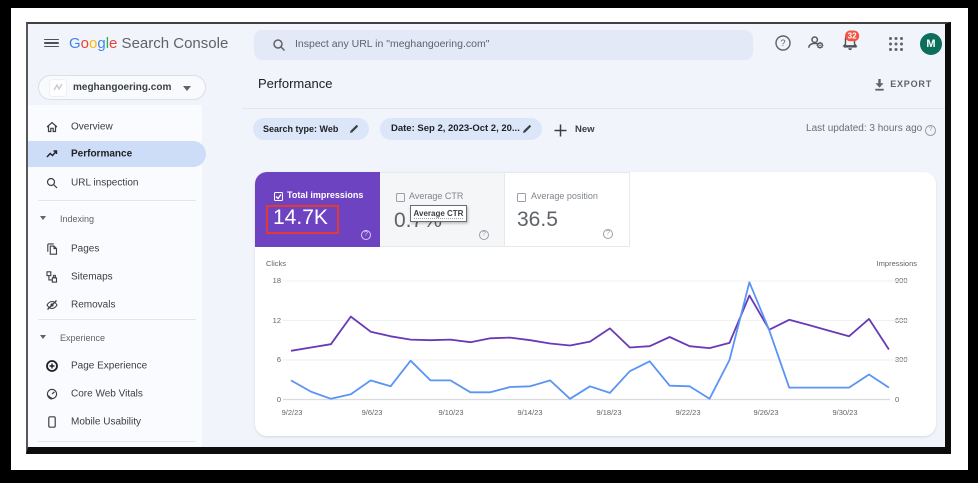 Image resolution: width=978 pixels, height=483 pixels. Describe the element at coordinates (852, 36) in the screenshot. I see `svg-text: 32` at that location.